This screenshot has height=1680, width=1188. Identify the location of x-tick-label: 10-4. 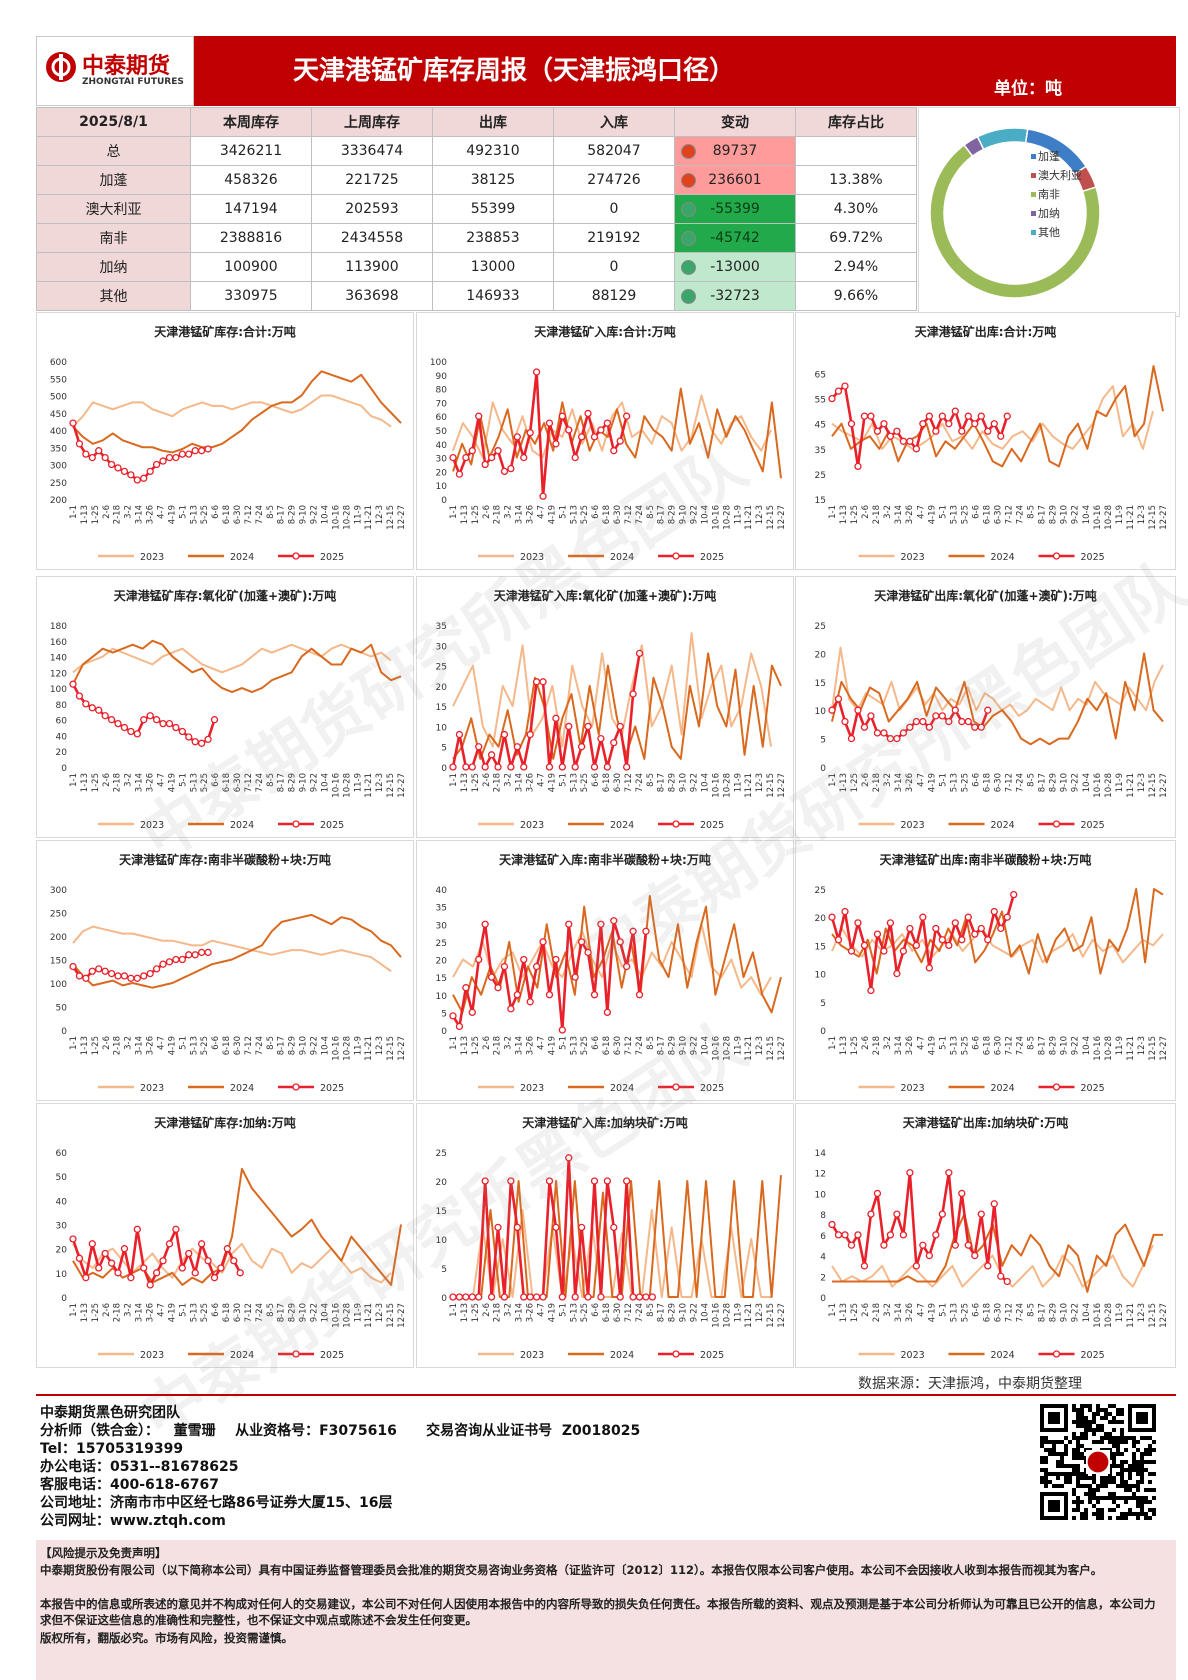
(1087, 1045).